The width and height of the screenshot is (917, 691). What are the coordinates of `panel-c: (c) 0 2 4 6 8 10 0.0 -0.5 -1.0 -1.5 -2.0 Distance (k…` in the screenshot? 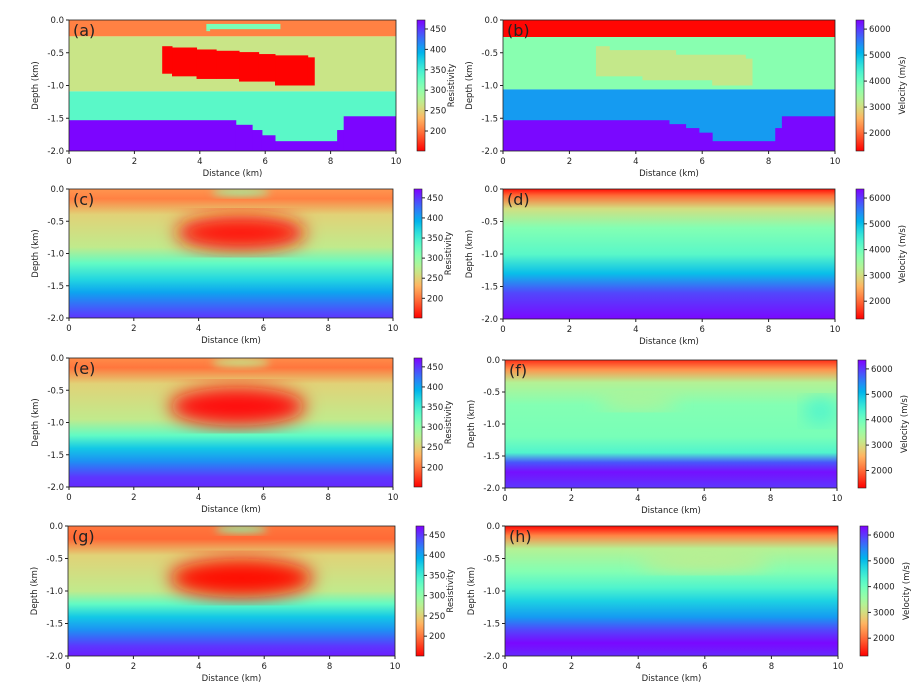 It's located at (242, 265).